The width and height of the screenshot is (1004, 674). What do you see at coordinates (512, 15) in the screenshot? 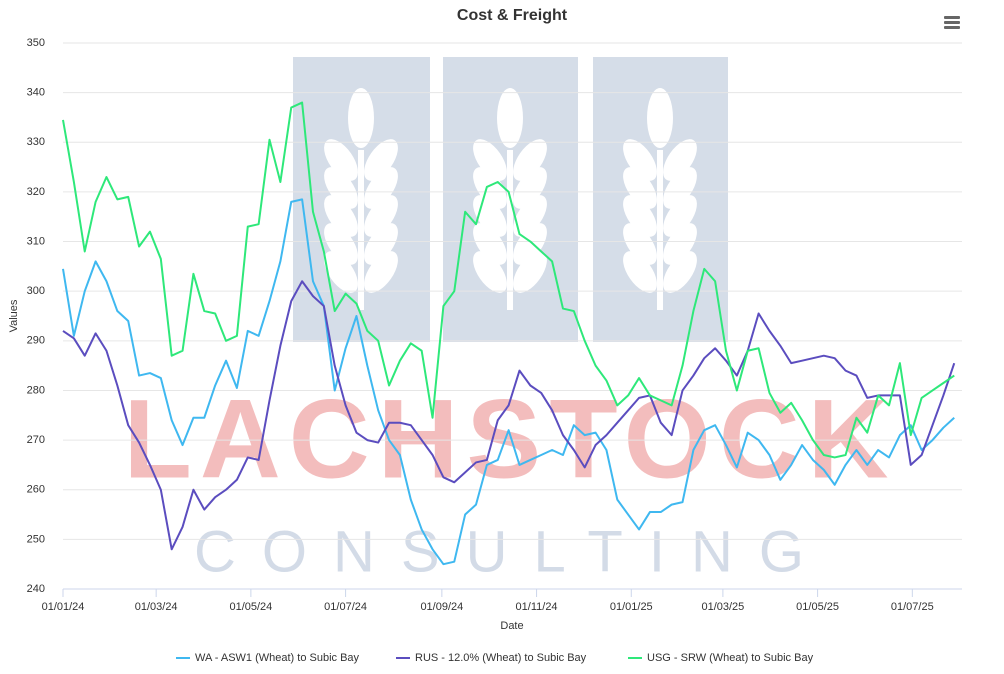
I see `chart-title: Cost & Freight` at bounding box center [512, 15].